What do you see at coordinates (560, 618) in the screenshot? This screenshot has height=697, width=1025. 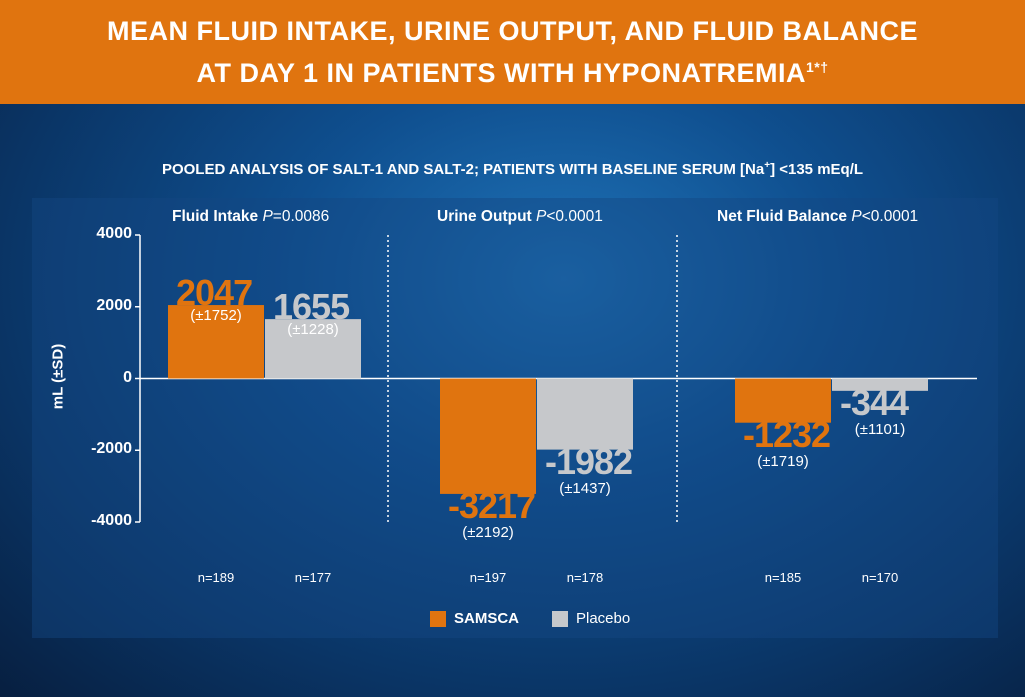 I see `legend-swatch-placebo` at bounding box center [560, 618].